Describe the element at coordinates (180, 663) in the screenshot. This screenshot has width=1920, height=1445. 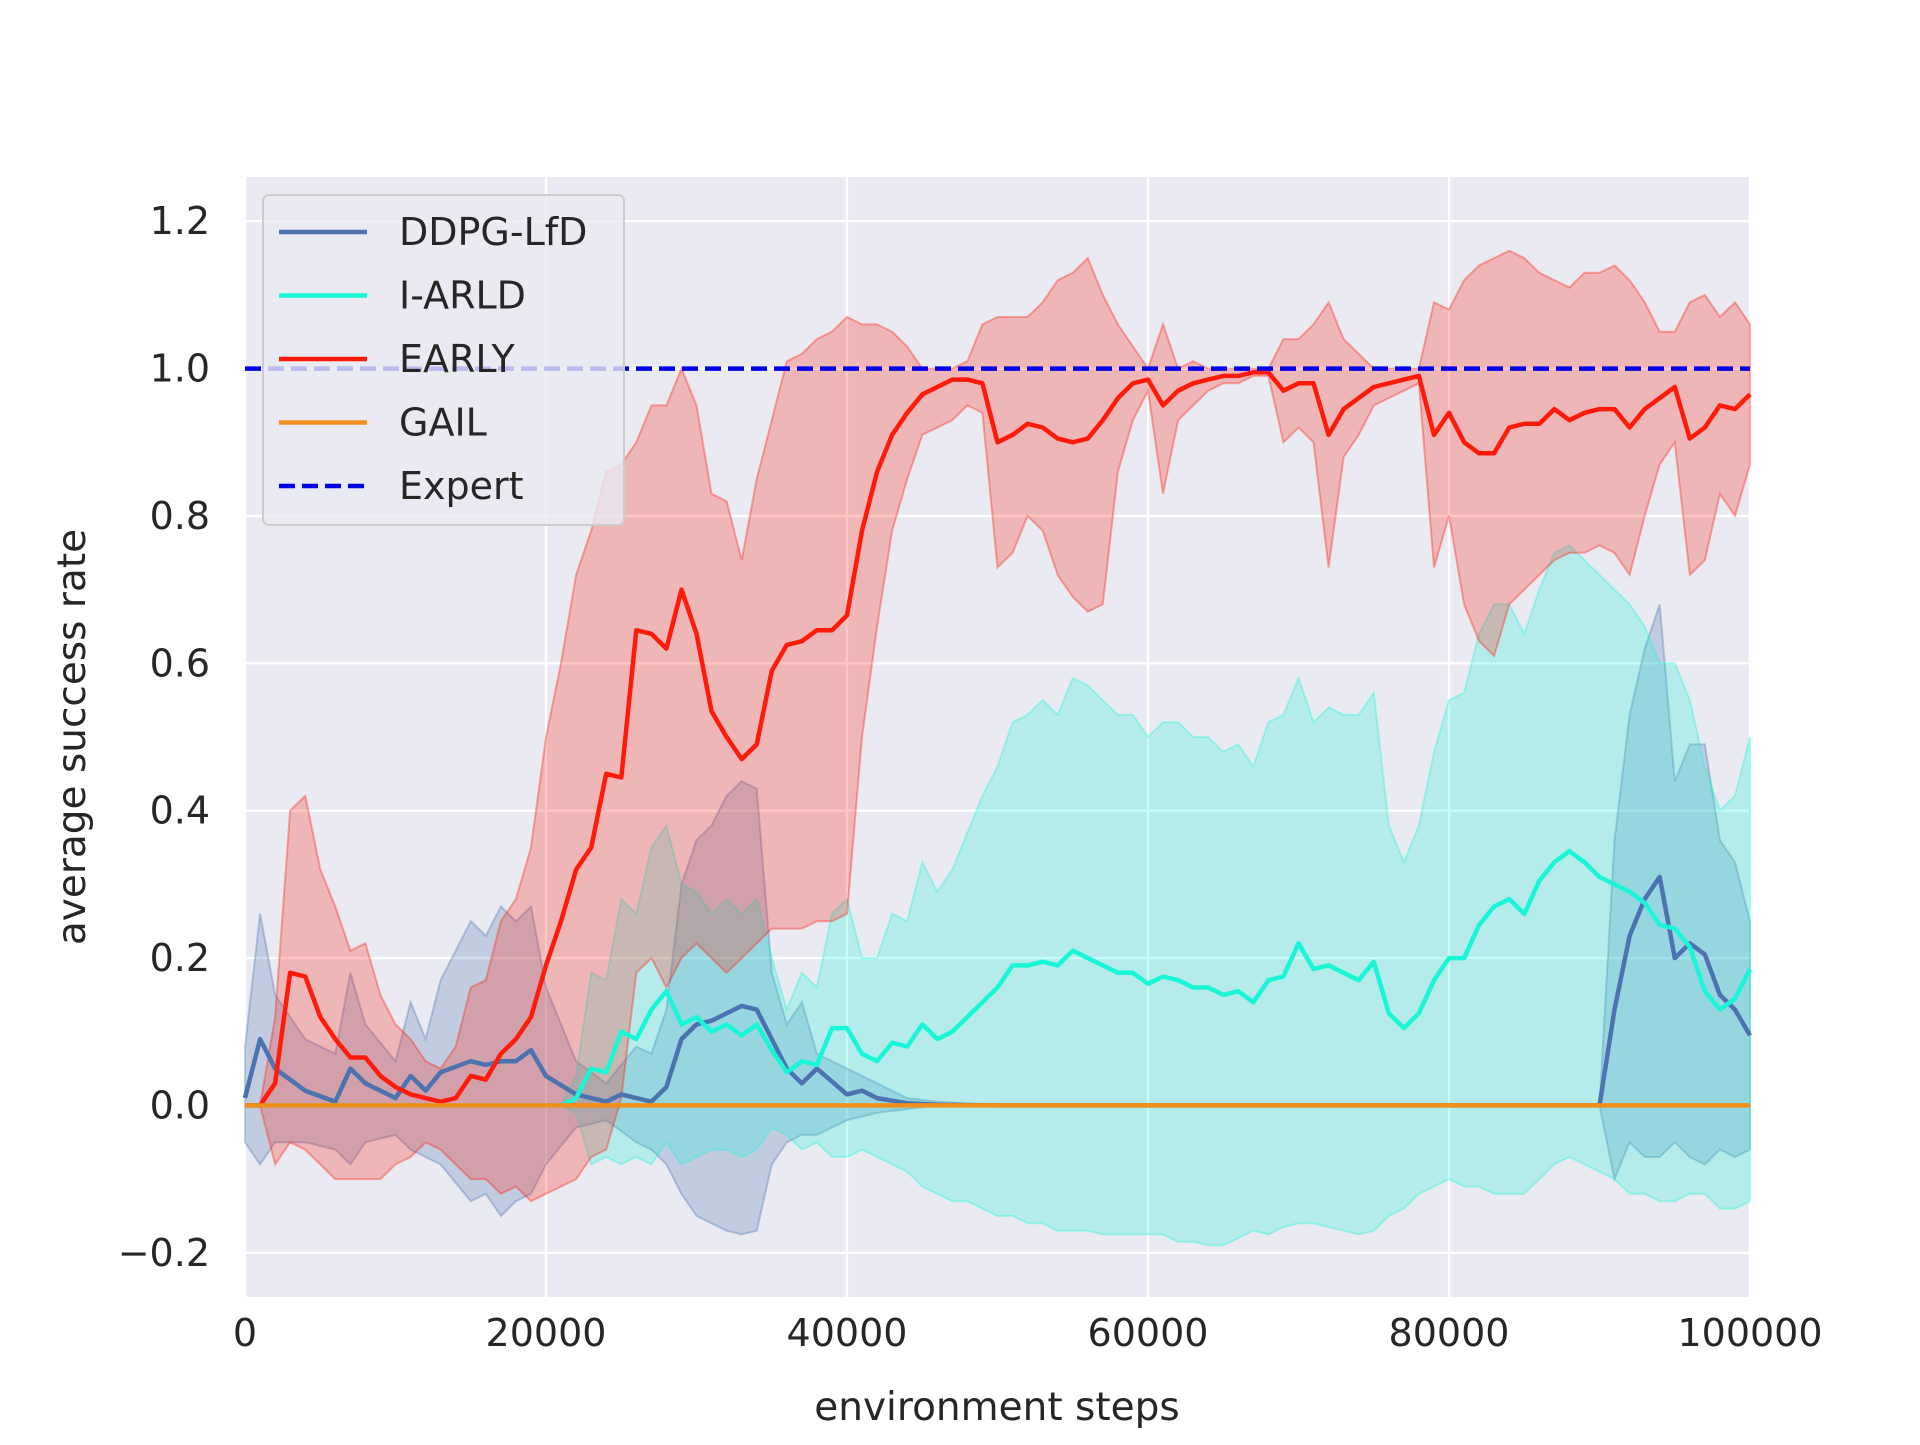
I see `y-tick-label: 0.6` at that location.